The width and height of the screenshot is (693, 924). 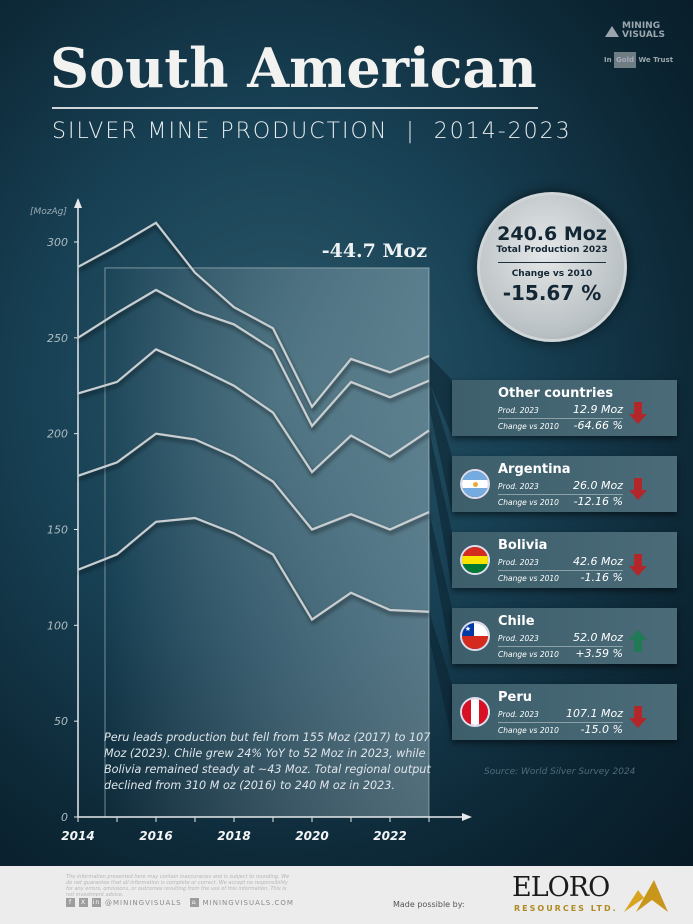 What do you see at coordinates (560, 772) in the screenshot?
I see `source-text: Source: World Silver Survey 2024` at bounding box center [560, 772].